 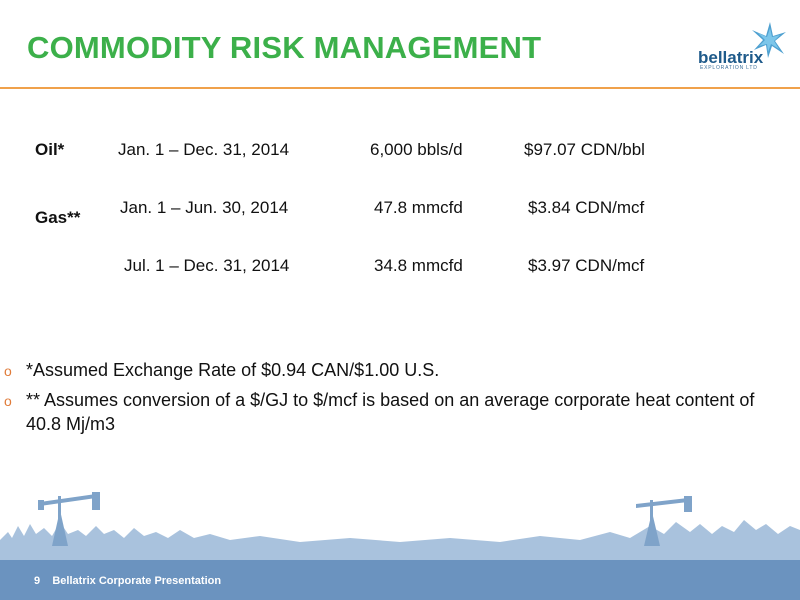 I want to click on logo-wordmark: bellatrix, so click(x=731, y=57).